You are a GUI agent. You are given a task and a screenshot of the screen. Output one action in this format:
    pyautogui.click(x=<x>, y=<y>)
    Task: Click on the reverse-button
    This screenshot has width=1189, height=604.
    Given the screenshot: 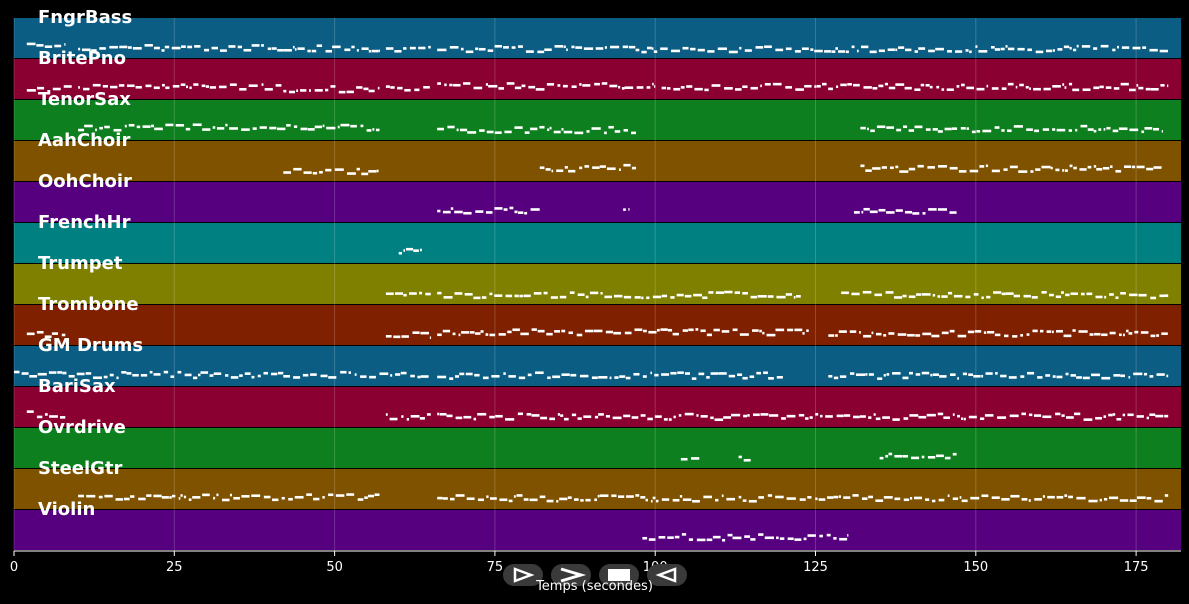 What is the action you would take?
    pyautogui.click(x=667, y=575)
    